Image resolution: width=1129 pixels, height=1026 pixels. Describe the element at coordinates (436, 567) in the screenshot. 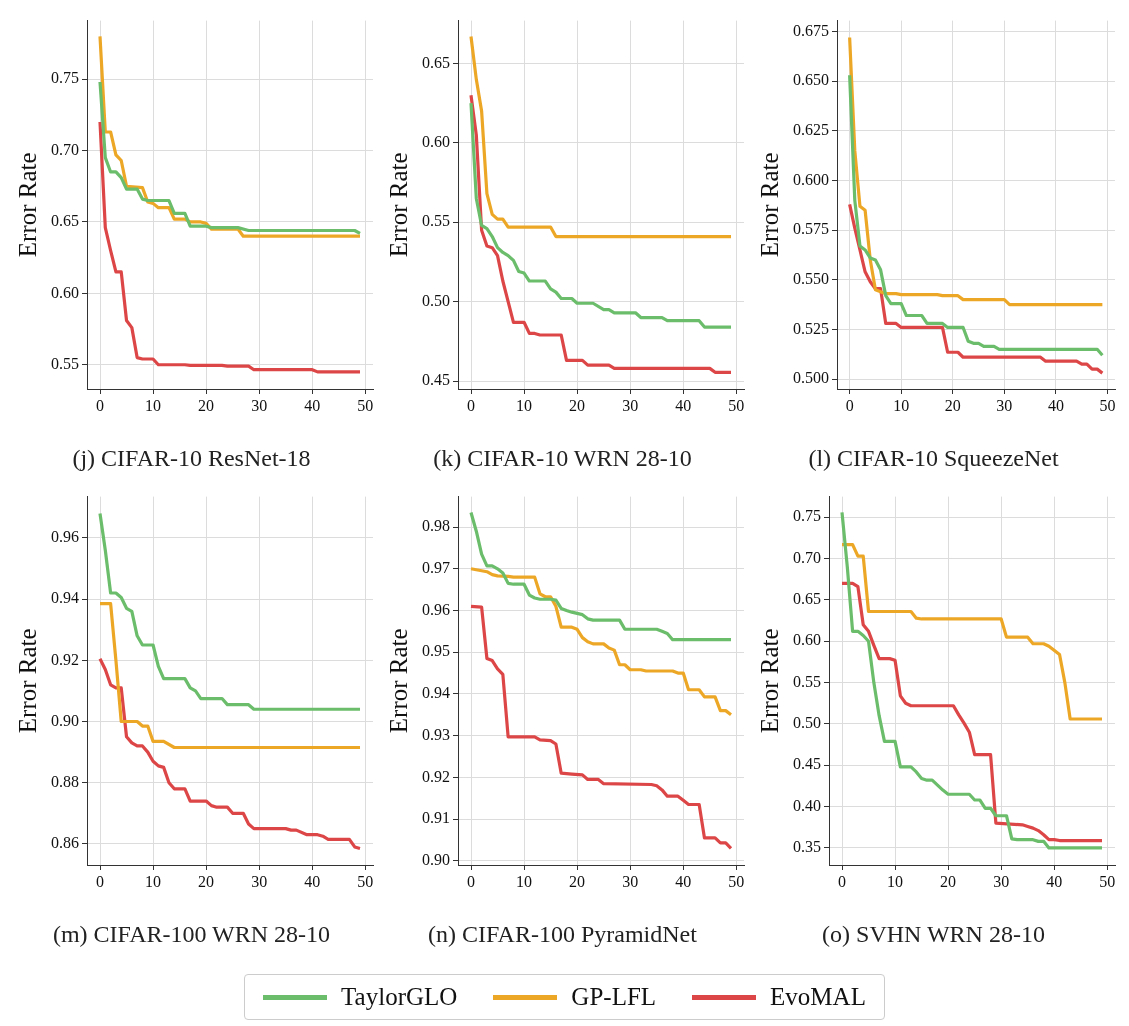

I see `y-tick-label: 0.97` at that location.